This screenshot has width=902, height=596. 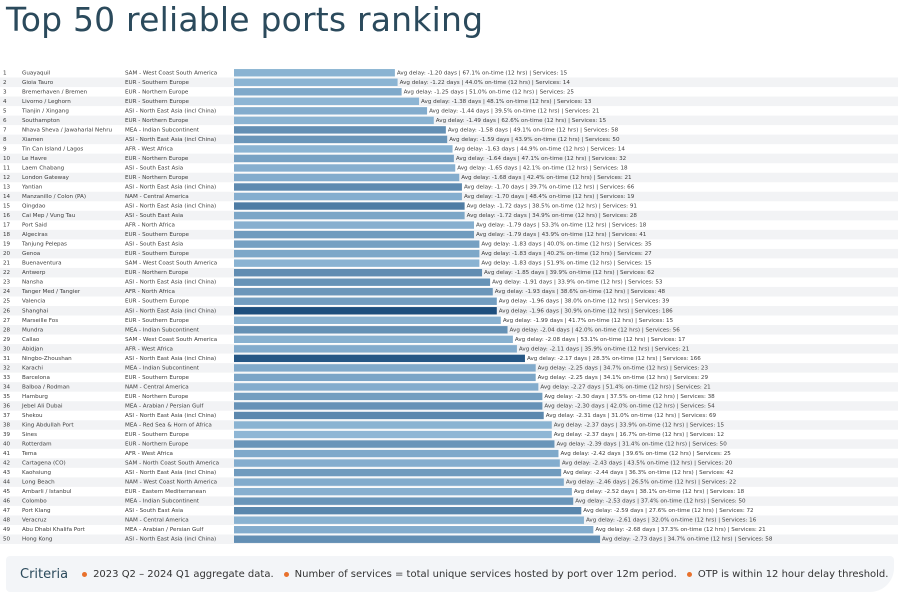 What do you see at coordinates (38, 483) in the screenshot?
I see `port-name: Long Beach` at bounding box center [38, 483].